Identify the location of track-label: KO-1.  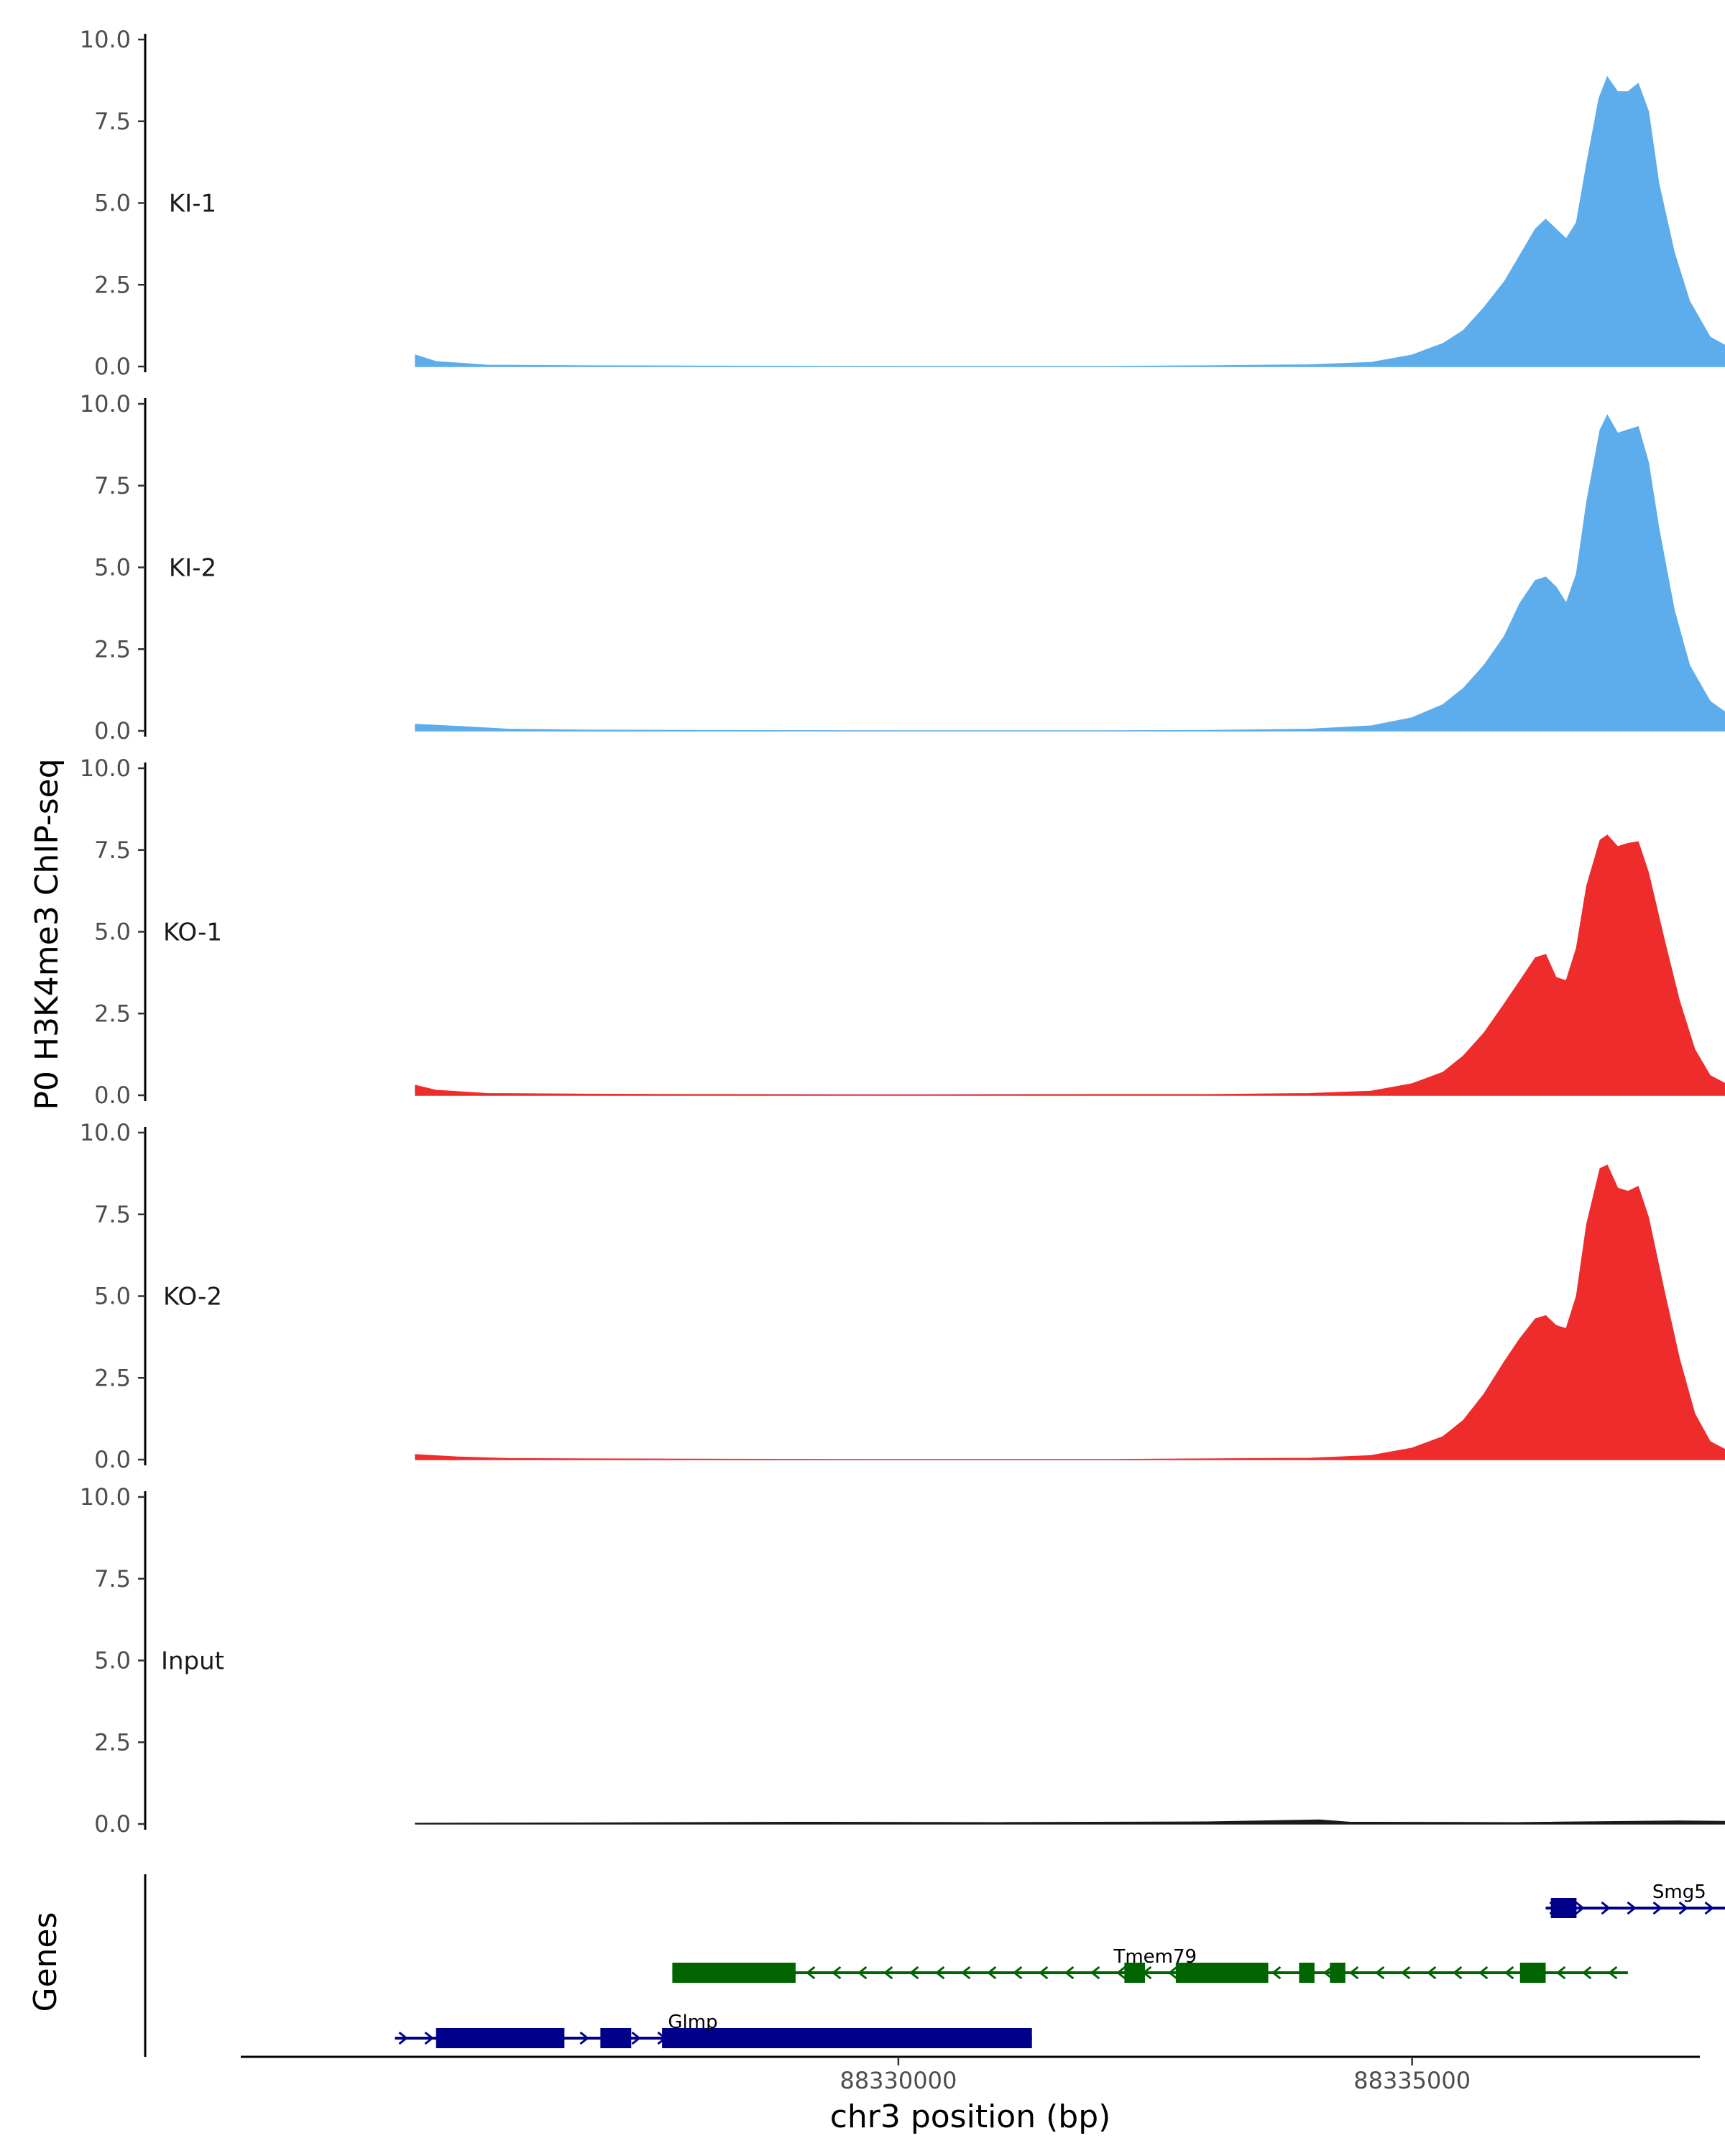
(192, 932).